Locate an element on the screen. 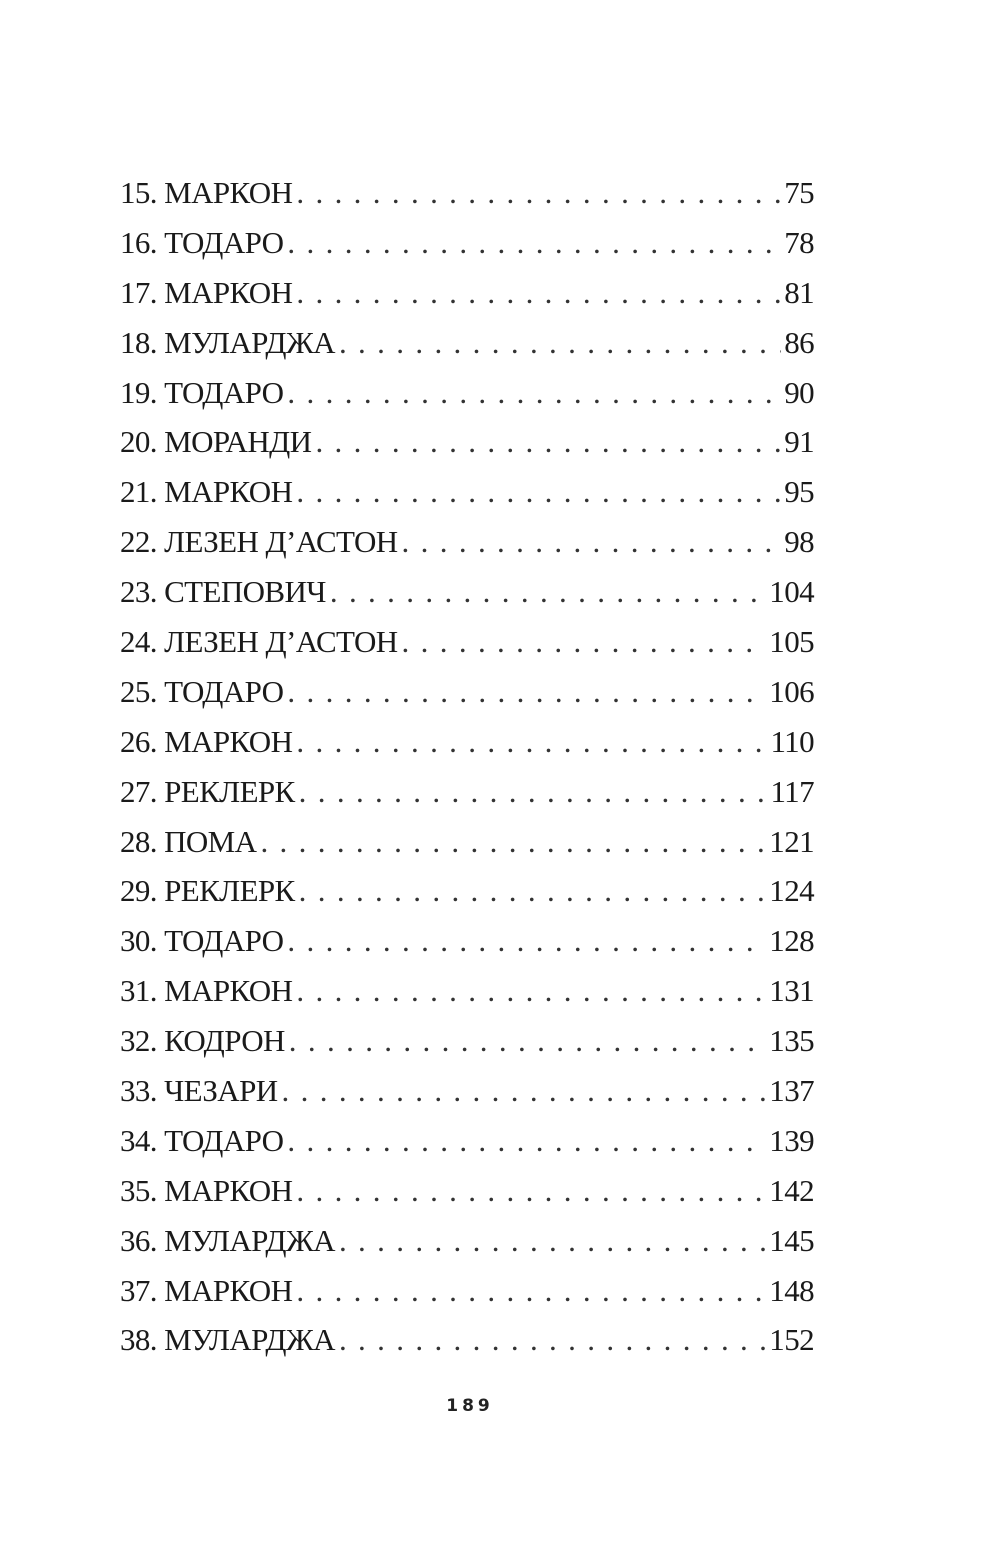 Image resolution: width=1000 pixels, height=1555 pixels. toc-entry: 37. МАРКОН 148 is located at coordinates (467, 1291).